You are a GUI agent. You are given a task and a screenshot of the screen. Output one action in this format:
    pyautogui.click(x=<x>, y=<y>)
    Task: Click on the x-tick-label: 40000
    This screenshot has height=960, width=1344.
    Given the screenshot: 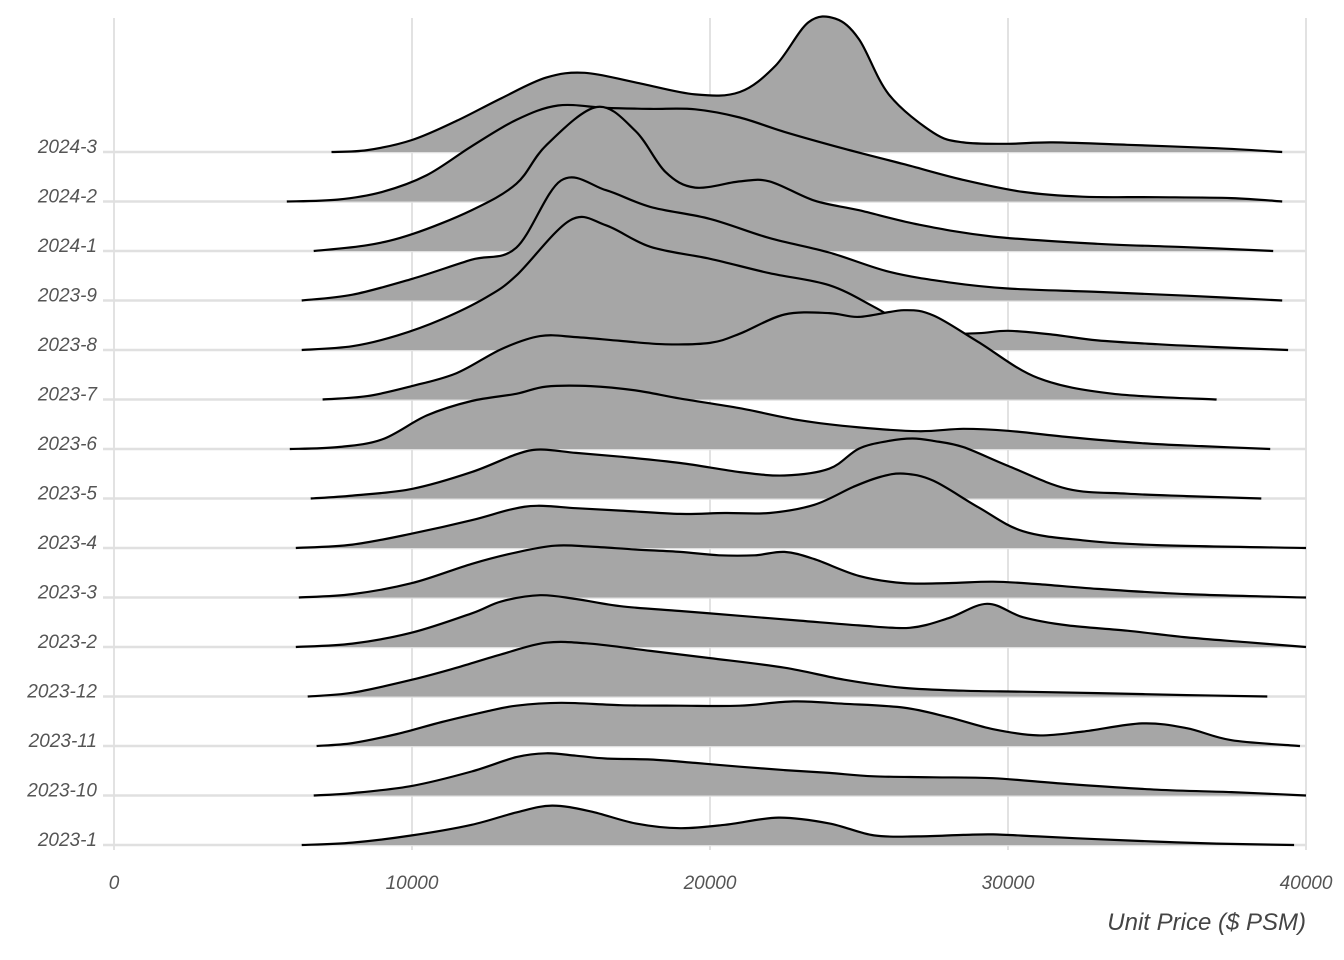 What is the action you would take?
    pyautogui.click(x=1306, y=883)
    